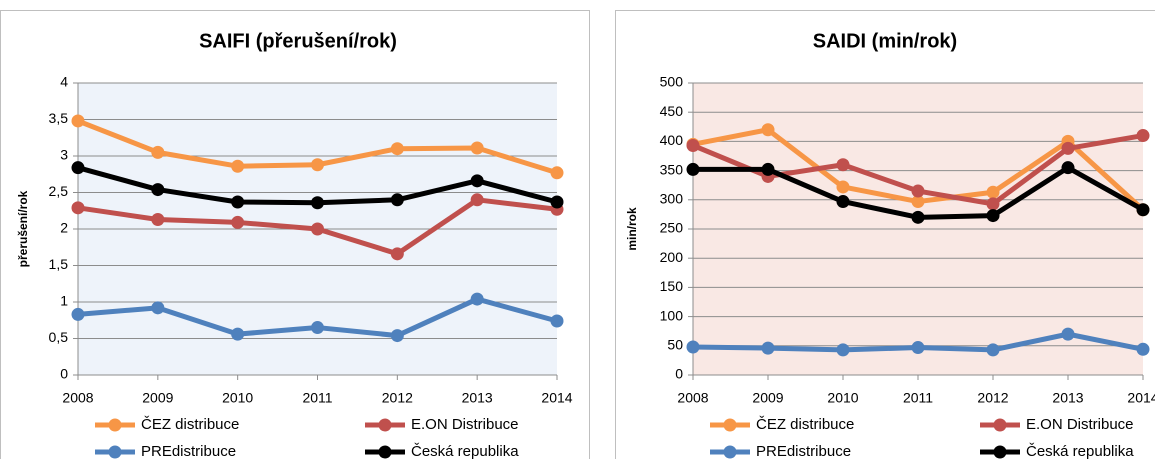 Image resolution: width=1155 pixels, height=459 pixels. Describe the element at coordinates (672, 140) in the screenshot. I see `y-tick-label: 400` at that location.